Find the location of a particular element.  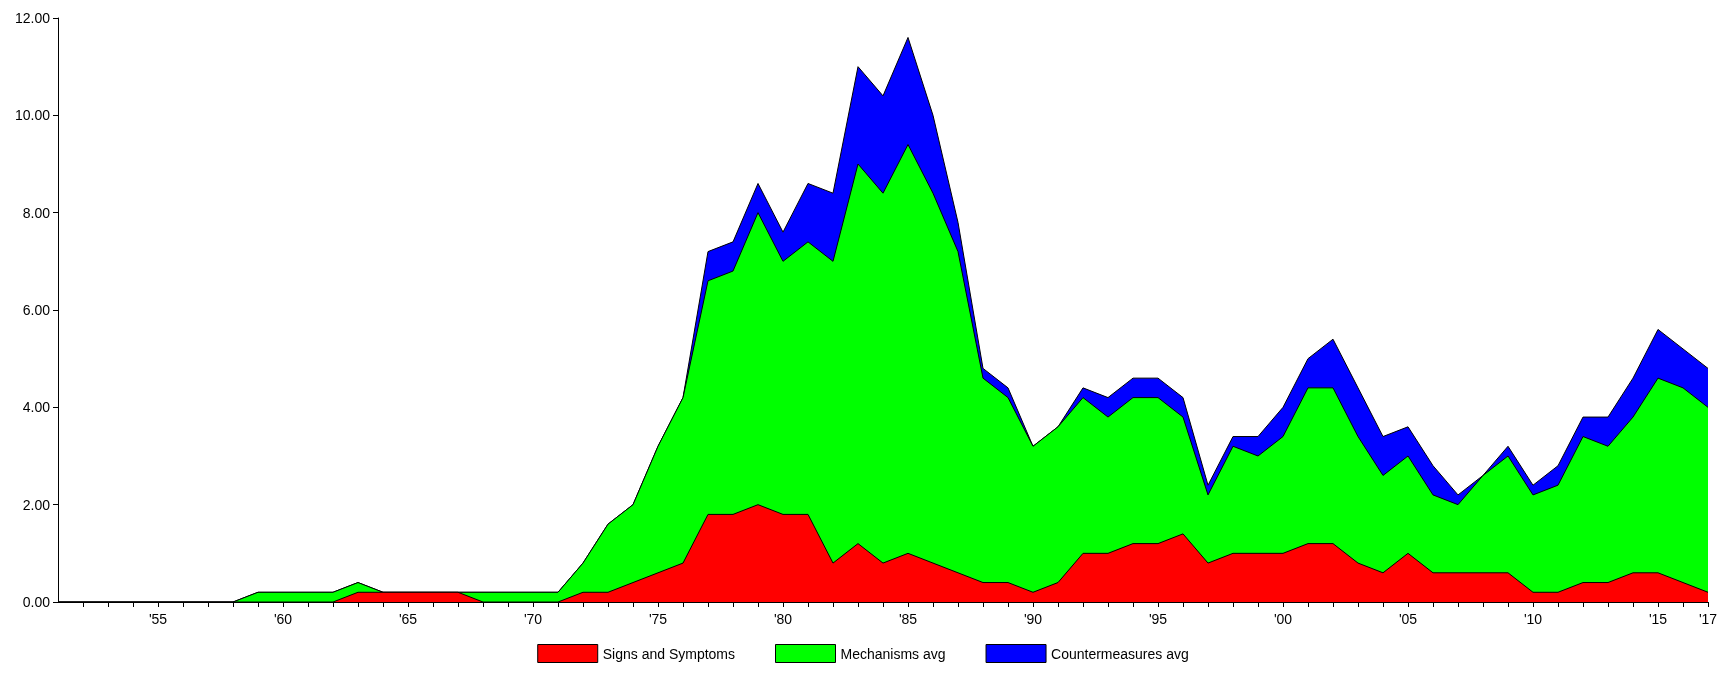

y-tick-label: 2.00 is located at coordinates (36, 504).